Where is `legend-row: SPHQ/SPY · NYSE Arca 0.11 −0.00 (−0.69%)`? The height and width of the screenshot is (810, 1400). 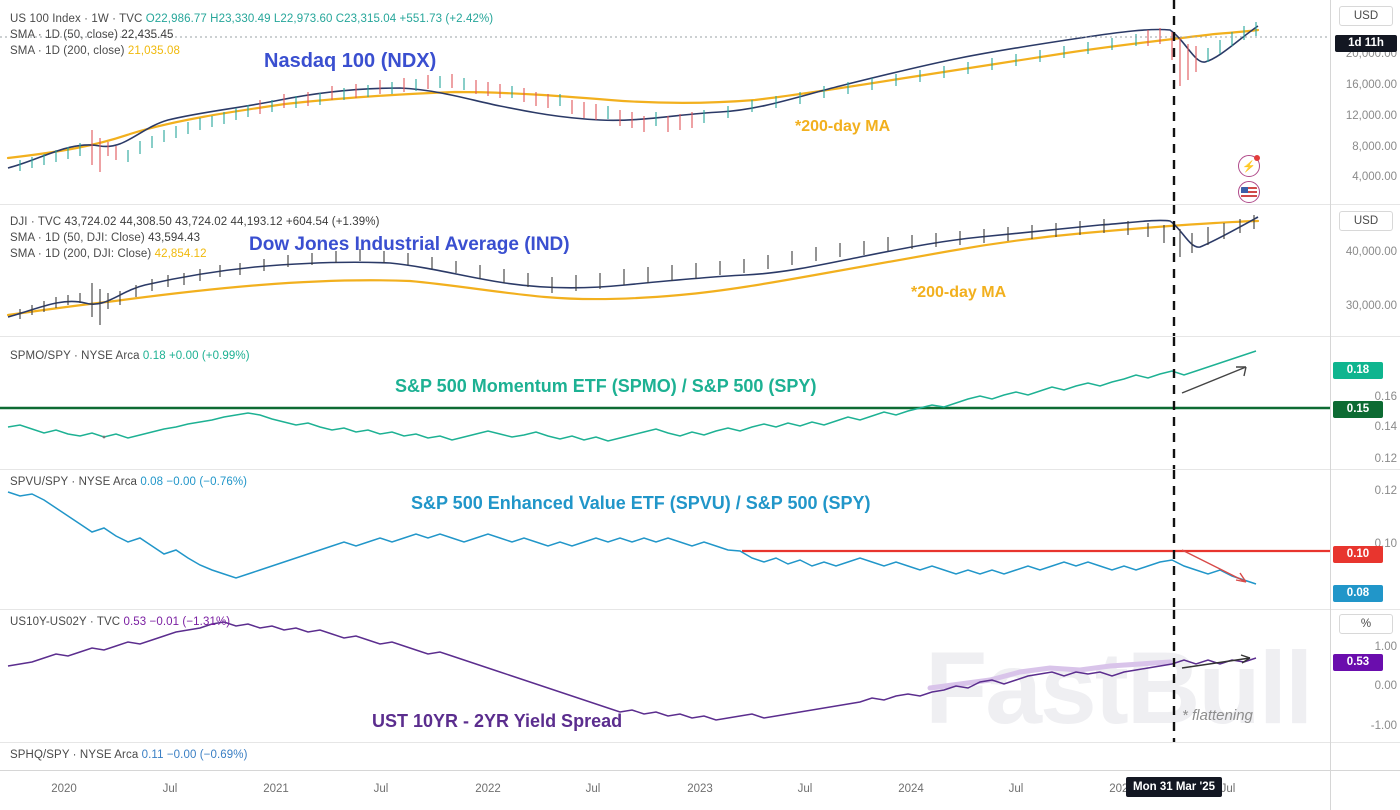 legend-row: SPHQ/SPY · NYSE Arca 0.11 −0.00 (−0.69%) is located at coordinates (129, 755).